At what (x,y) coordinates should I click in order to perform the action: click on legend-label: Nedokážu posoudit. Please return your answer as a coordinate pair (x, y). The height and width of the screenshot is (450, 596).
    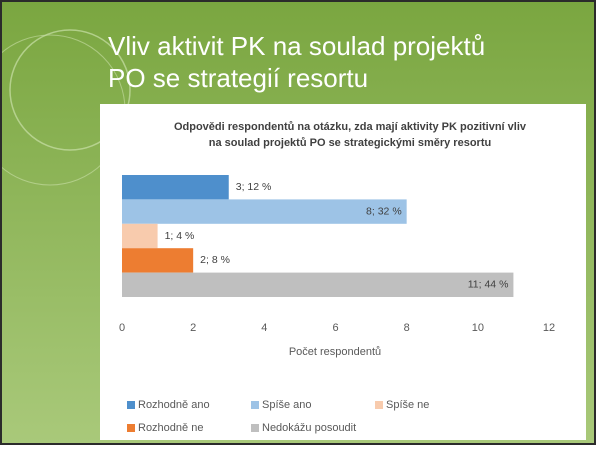
    Looking at the image, I should click on (309, 428).